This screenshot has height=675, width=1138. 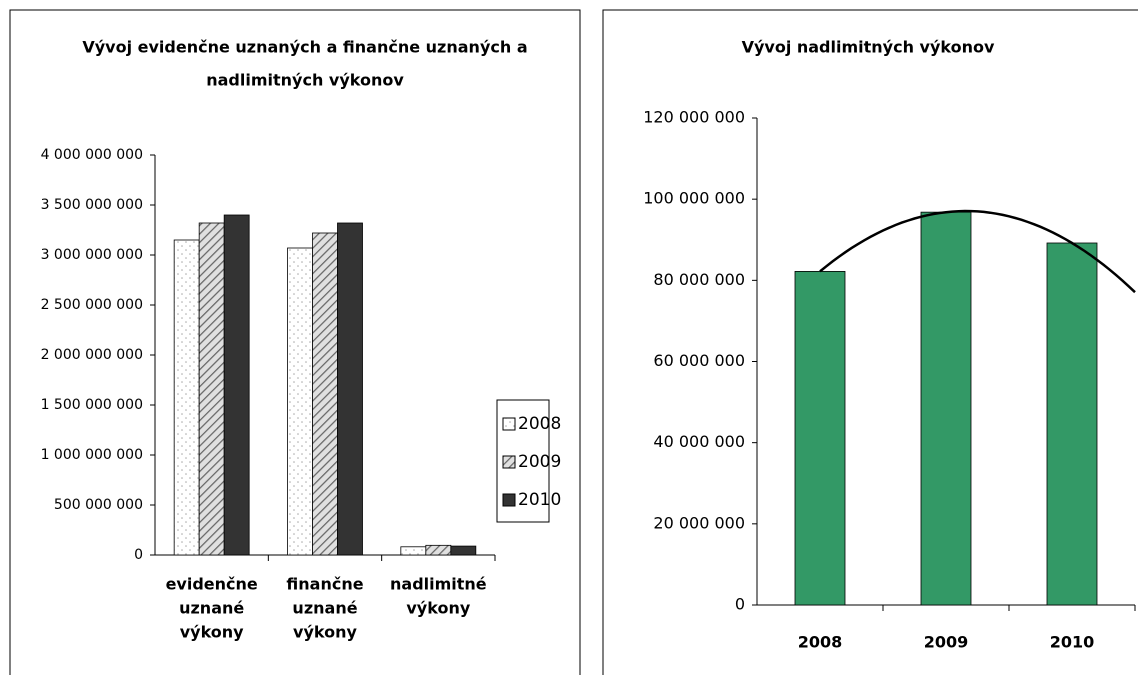 I want to click on y-tick-label: 1 500 000 000, so click(x=92, y=405).